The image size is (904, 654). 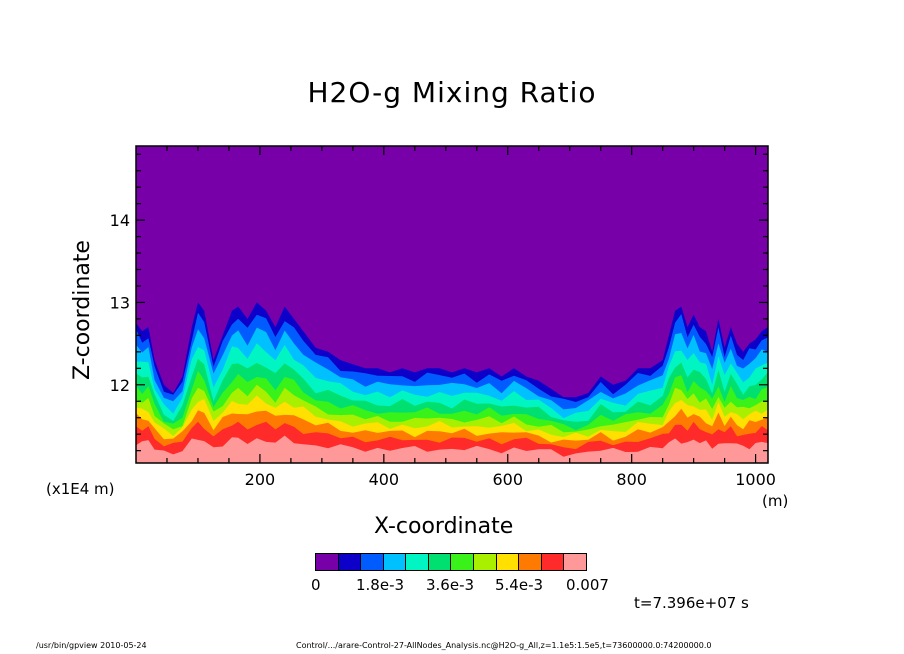 I want to click on colorbar-tick-label: 0.007, so click(x=587, y=585).